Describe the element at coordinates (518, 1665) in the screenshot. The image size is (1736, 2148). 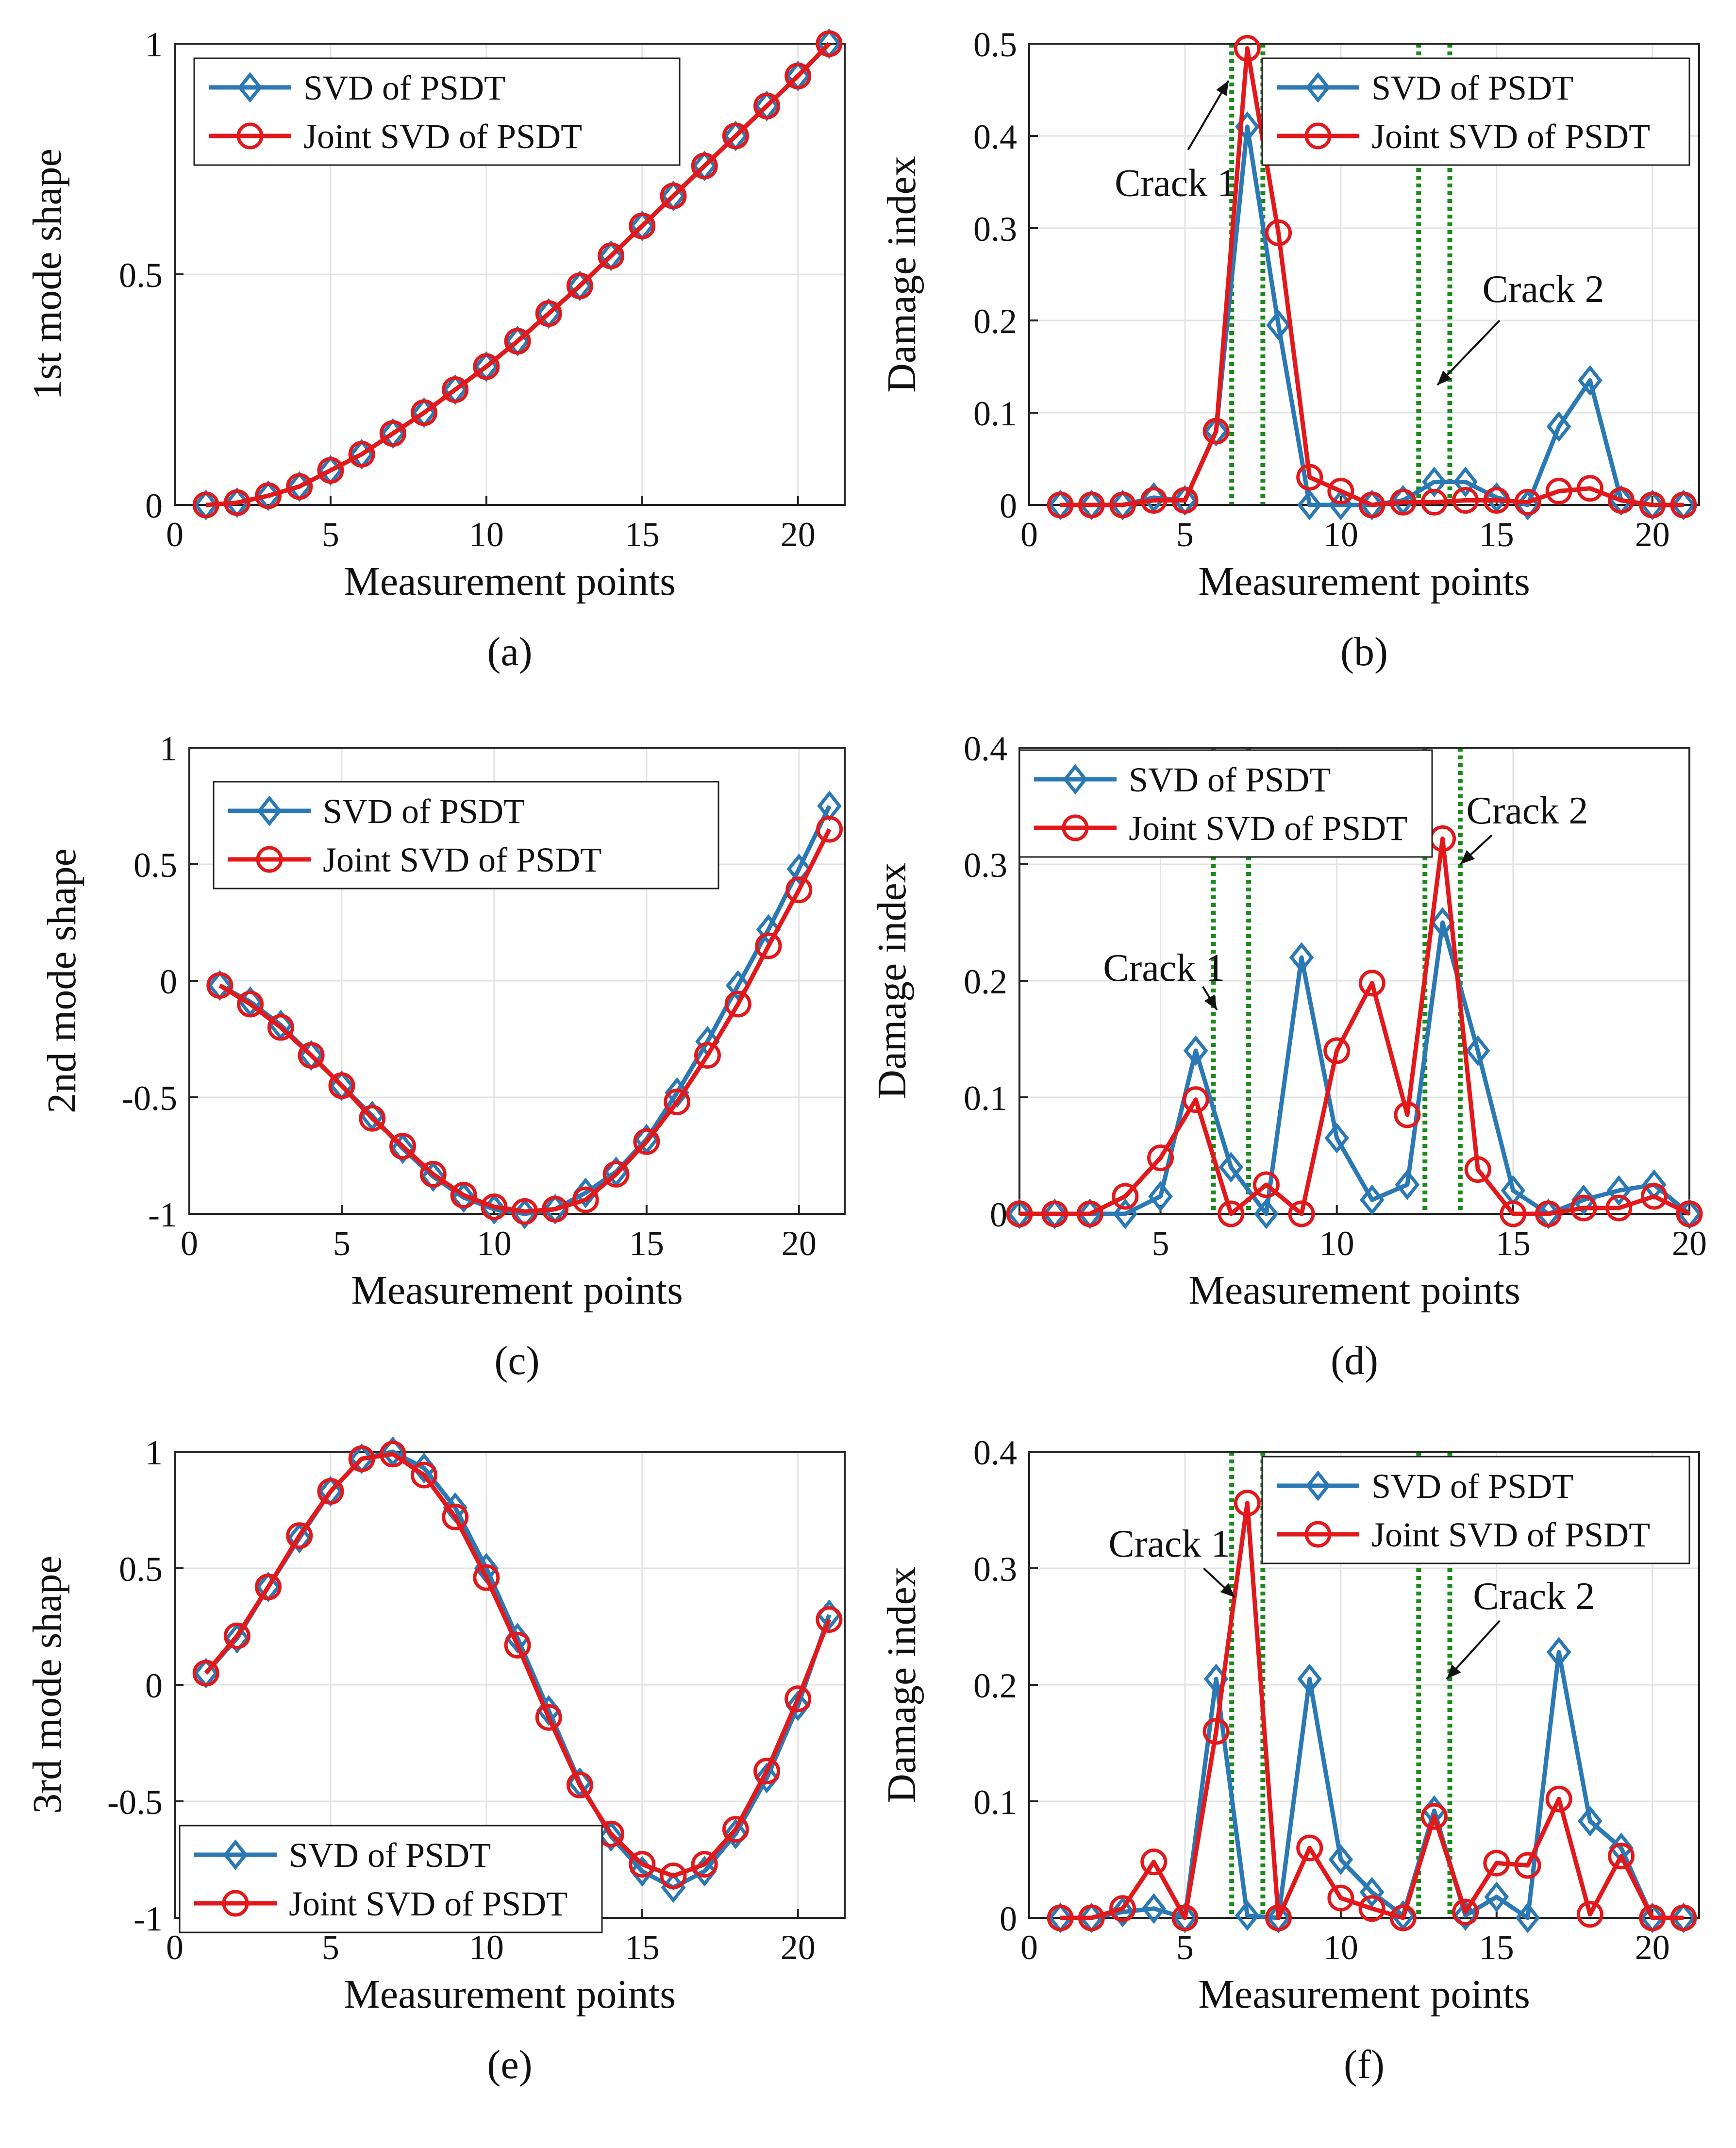
I see `series-line` at that location.